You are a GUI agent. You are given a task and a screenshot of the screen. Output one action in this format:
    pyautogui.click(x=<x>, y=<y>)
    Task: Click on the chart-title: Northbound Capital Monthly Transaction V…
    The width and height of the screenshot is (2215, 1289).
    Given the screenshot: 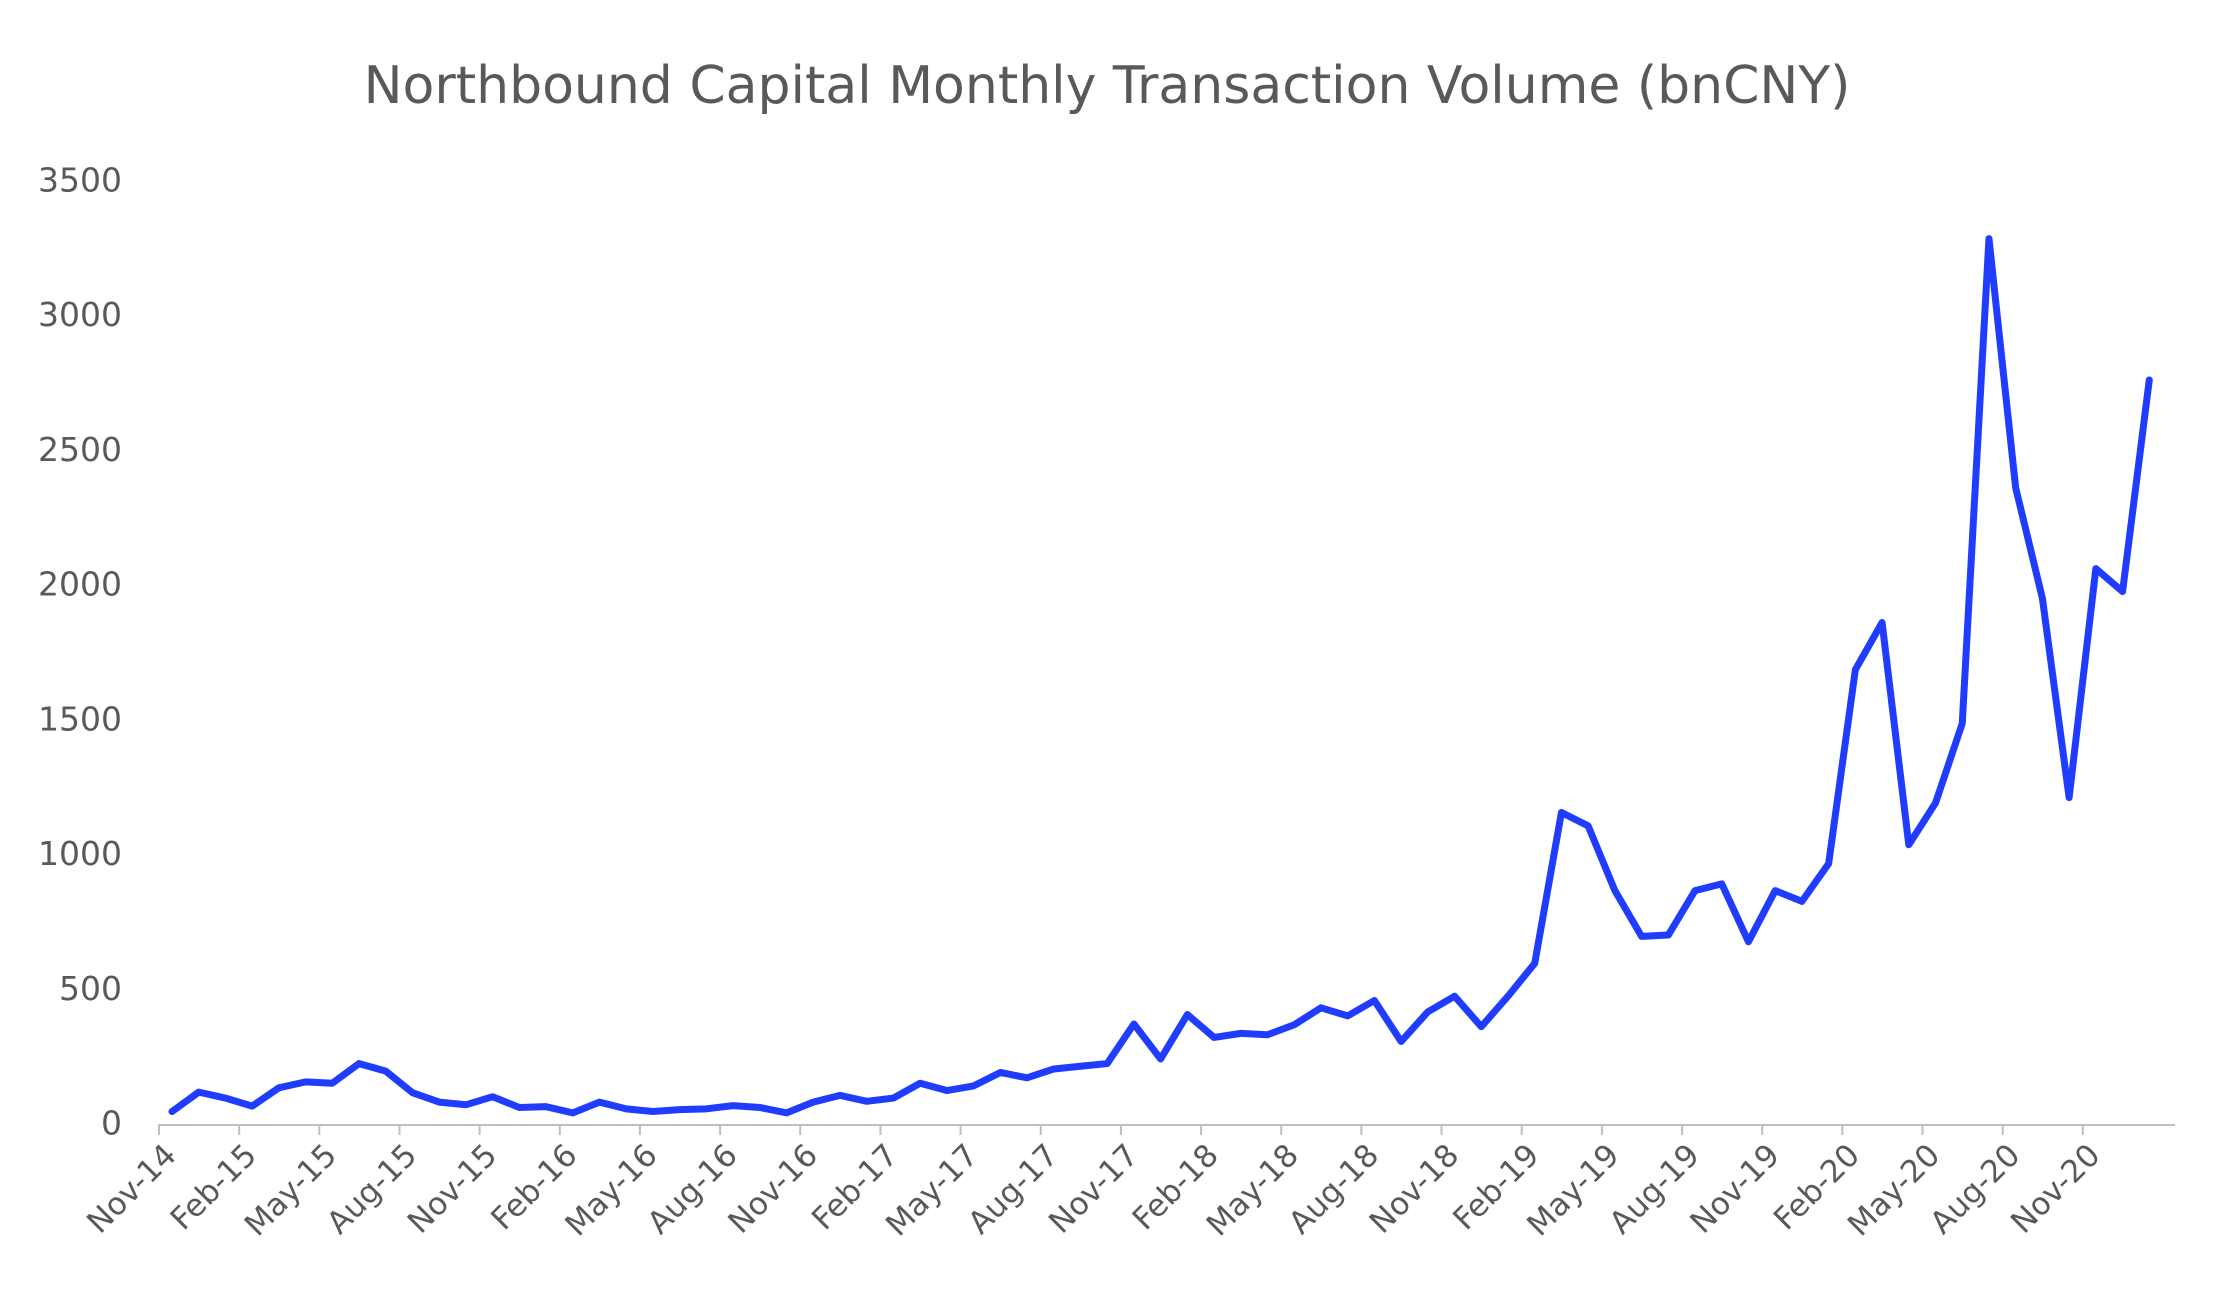 What is the action you would take?
    pyautogui.click(x=1107, y=86)
    